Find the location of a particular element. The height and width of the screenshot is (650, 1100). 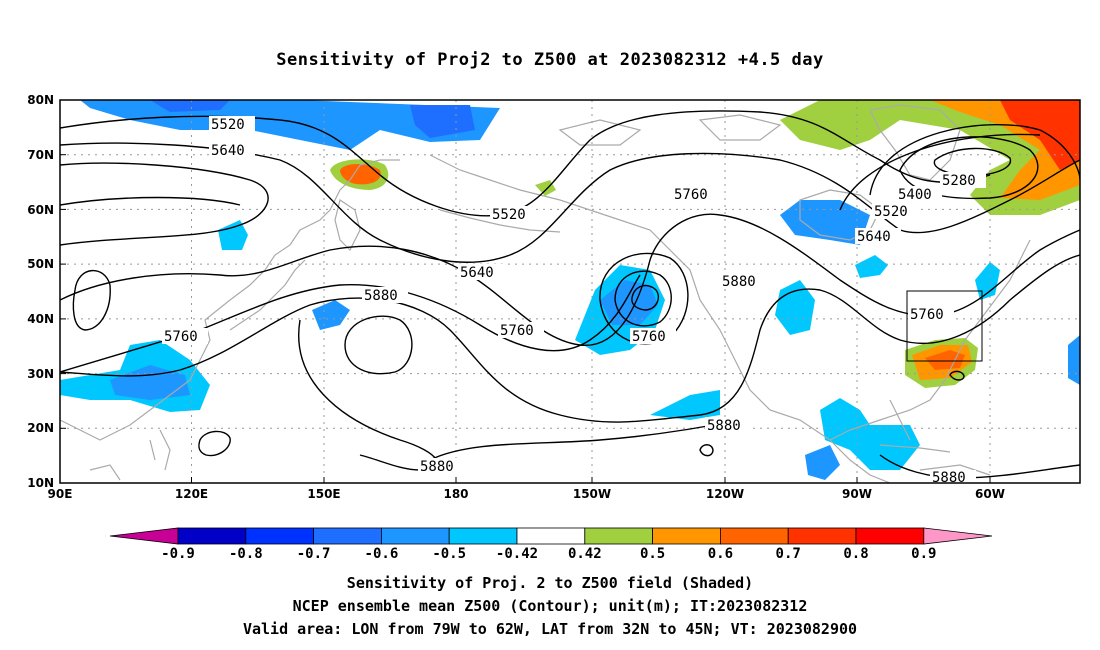

contour-5880-se is located at coordinates (979, 466).